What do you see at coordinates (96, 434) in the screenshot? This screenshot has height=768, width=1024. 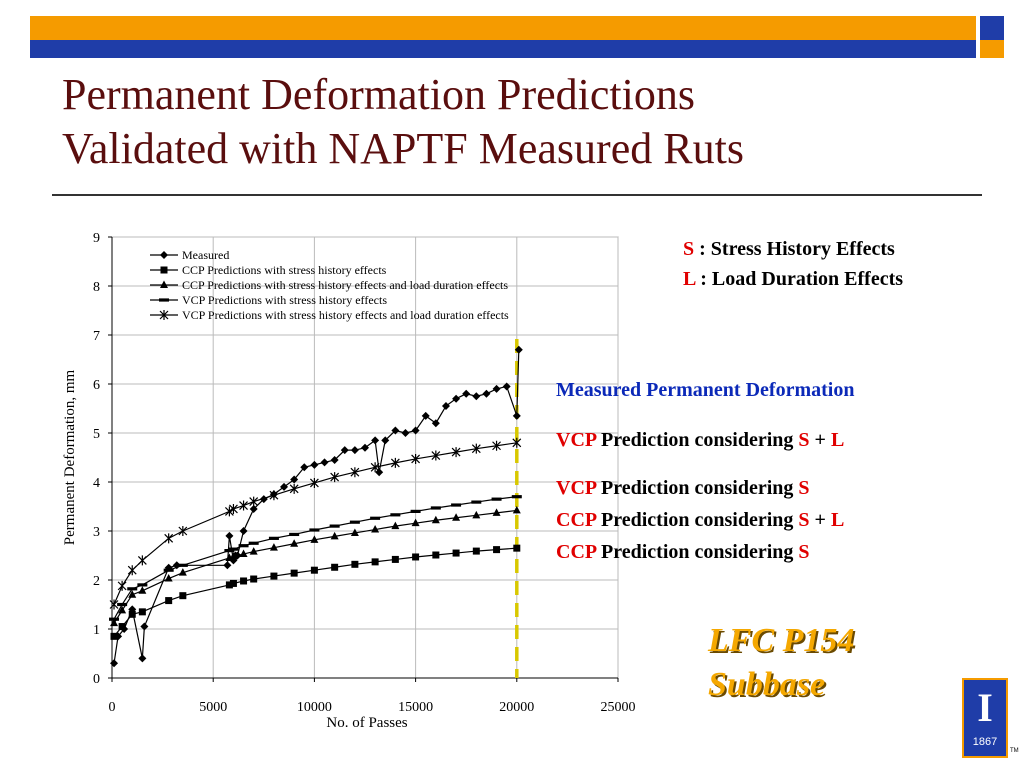 I see `y-tick-label: 5` at bounding box center [96, 434].